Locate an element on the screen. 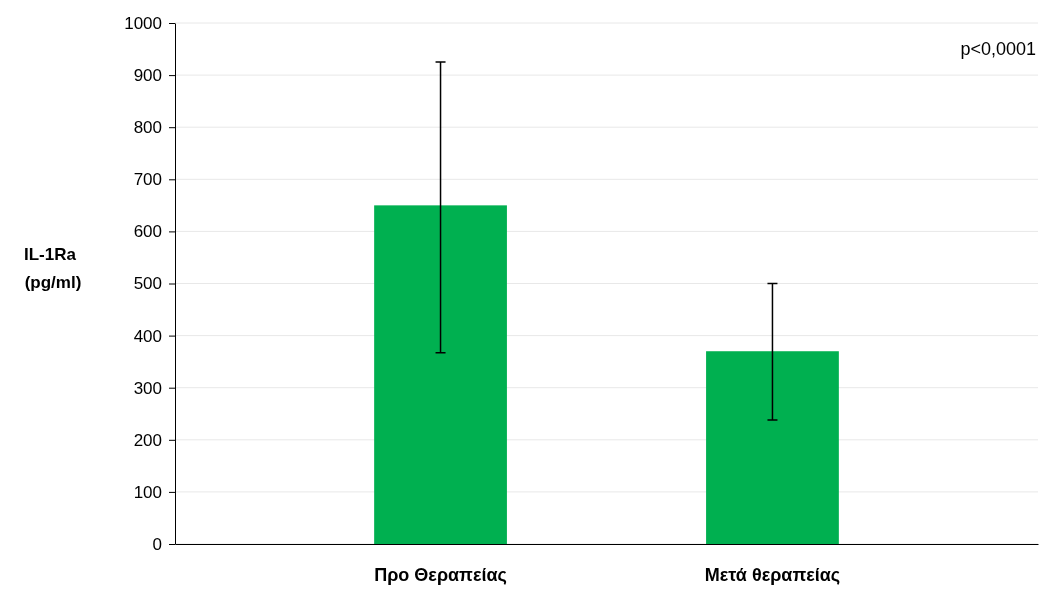 The height and width of the screenshot is (592, 1041). y-tick-label: 900 is located at coordinates (147, 76).